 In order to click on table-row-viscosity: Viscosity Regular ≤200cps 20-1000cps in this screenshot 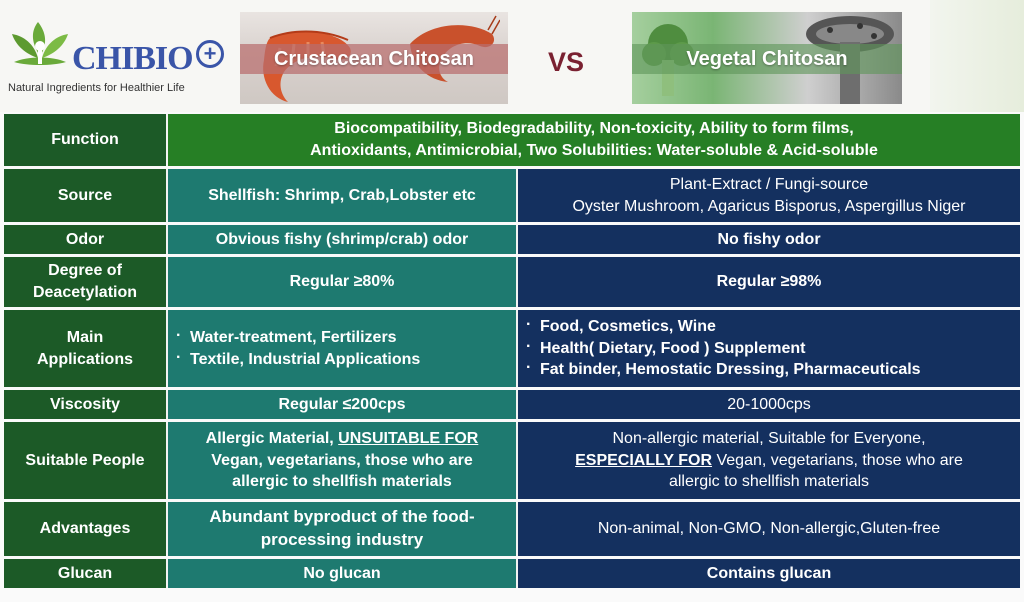, I will do `click(512, 404)`.